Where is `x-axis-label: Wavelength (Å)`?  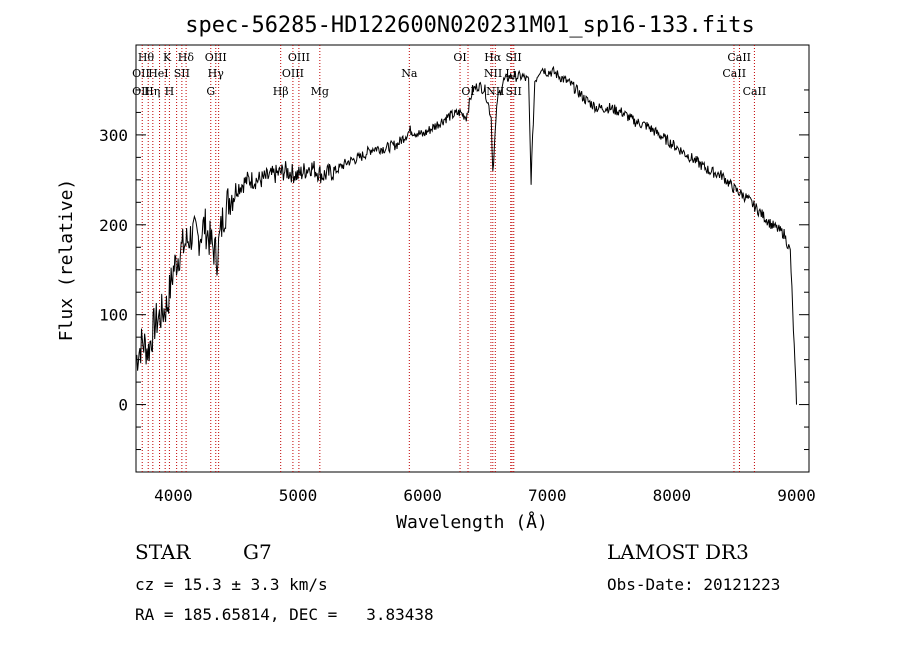 x-axis-label: Wavelength (Å) is located at coordinates (472, 522).